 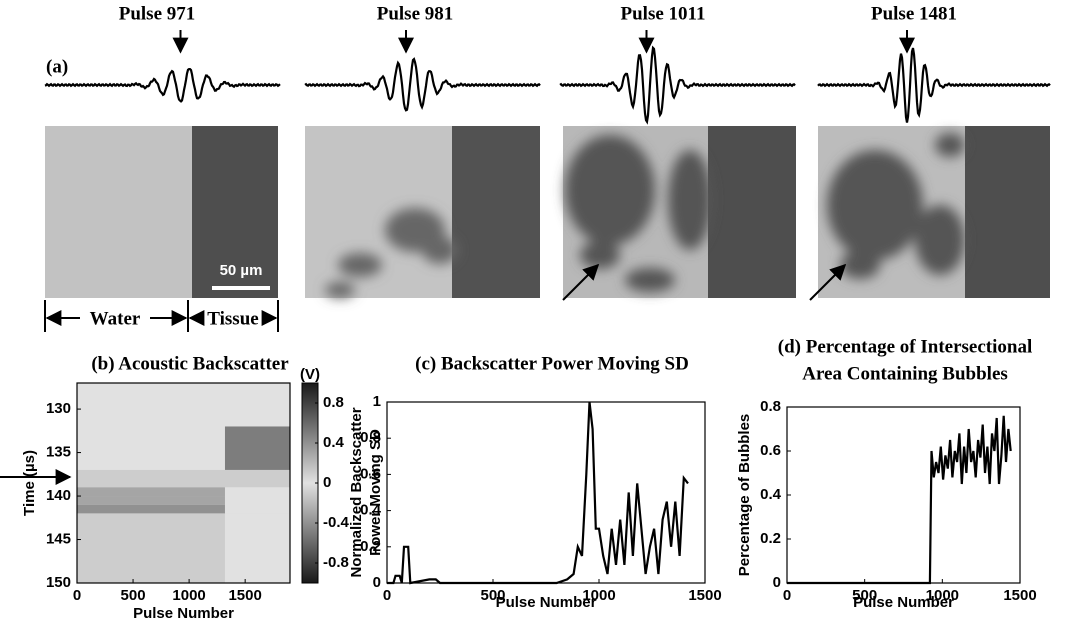 I want to click on region-label: Water, so click(x=115, y=318).